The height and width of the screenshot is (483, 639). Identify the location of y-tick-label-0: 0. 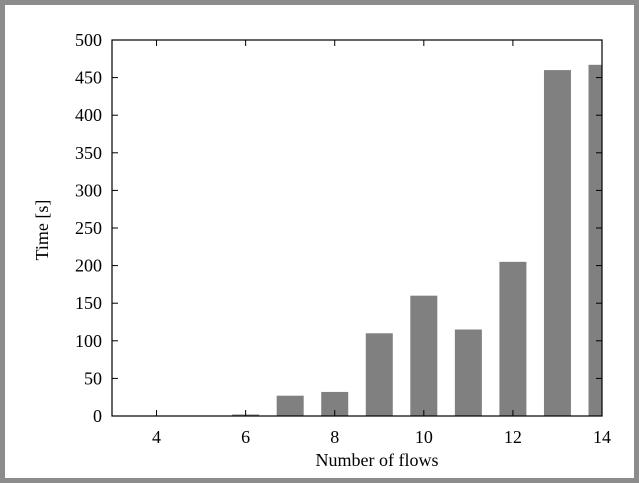
(97, 416).